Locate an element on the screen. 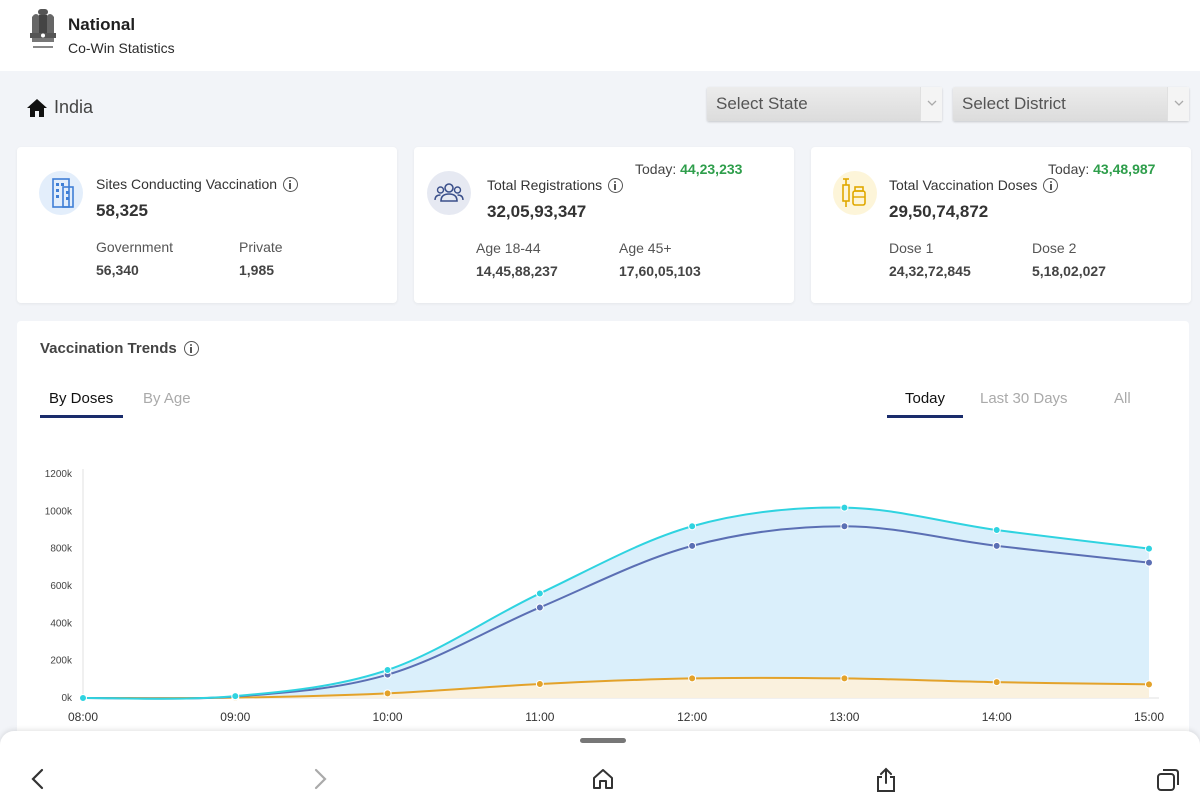  registrations-today-value: 44,23,233 is located at coordinates (711, 169).